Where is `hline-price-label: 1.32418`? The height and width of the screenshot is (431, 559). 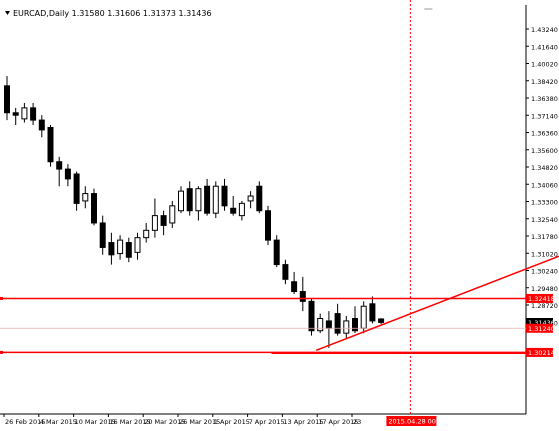 hline-price-label: 1.32418 is located at coordinates (541, 299).